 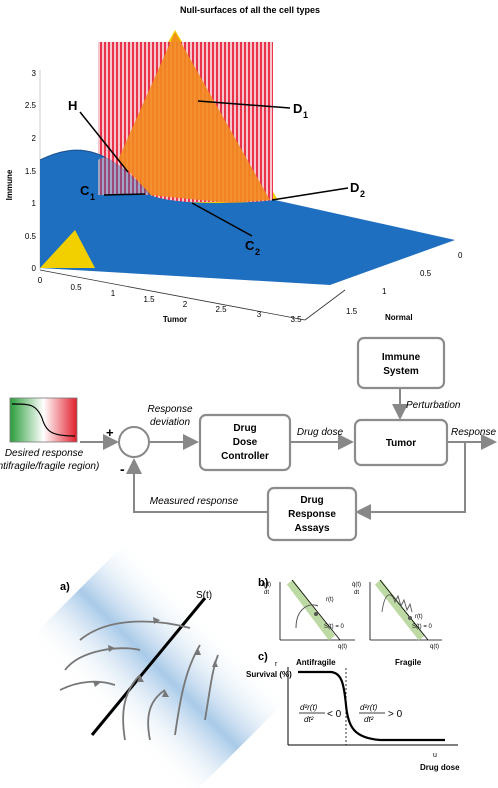 I want to click on immune-label-1: Immune, so click(x=401, y=357).